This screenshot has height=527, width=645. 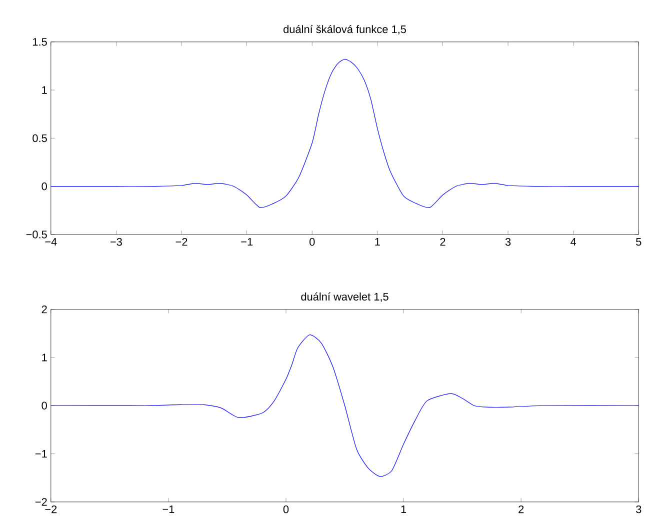 What do you see at coordinates (344, 297) in the screenshot?
I see `chart-title: duální wavelet 1,5` at bounding box center [344, 297].